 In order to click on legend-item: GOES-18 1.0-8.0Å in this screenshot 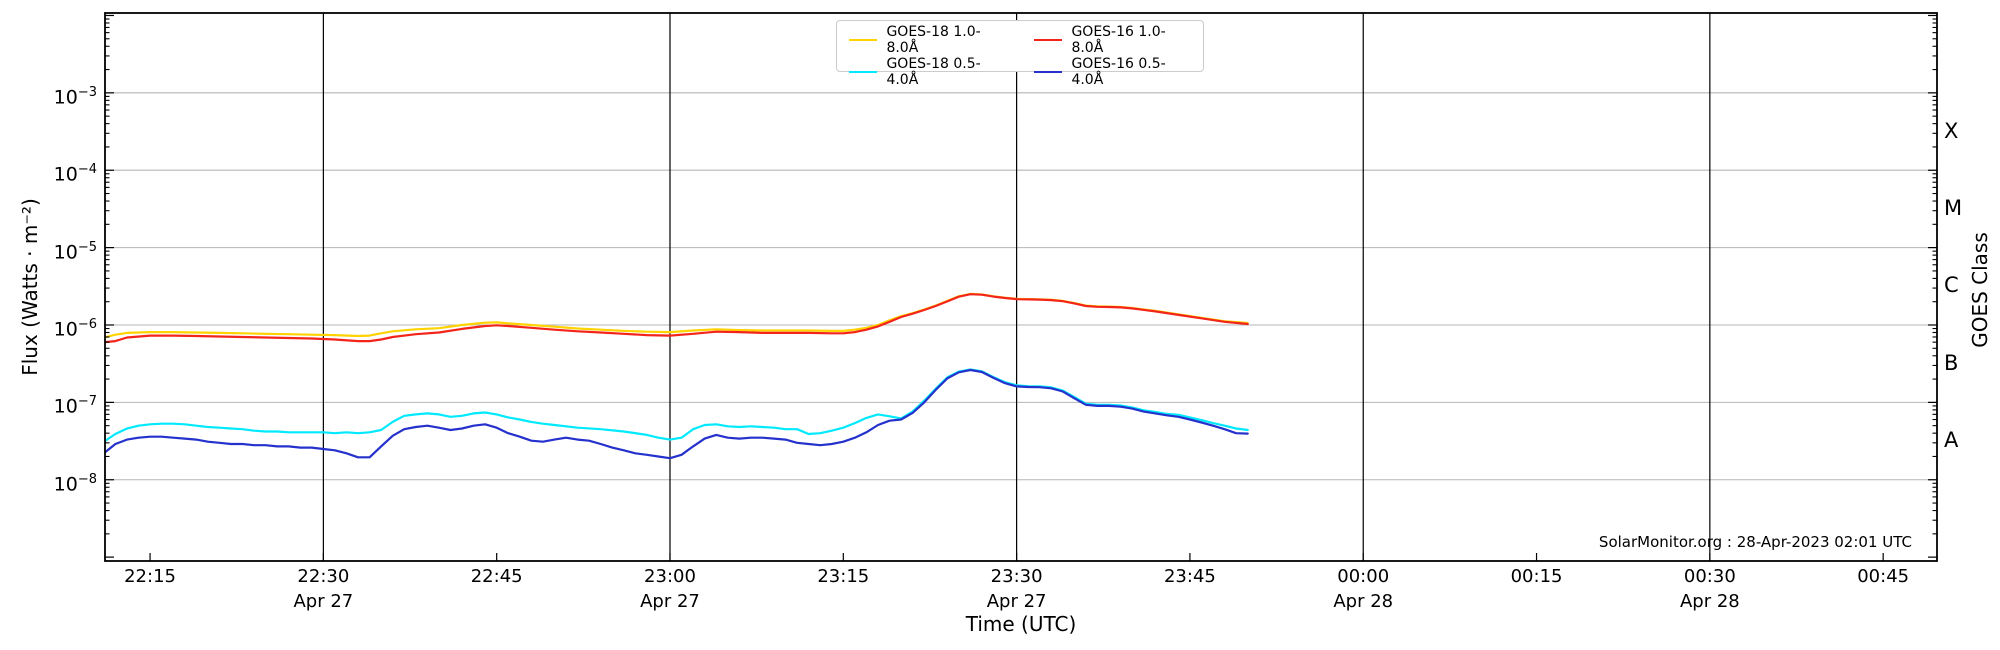, I will do `click(927, 40)`.